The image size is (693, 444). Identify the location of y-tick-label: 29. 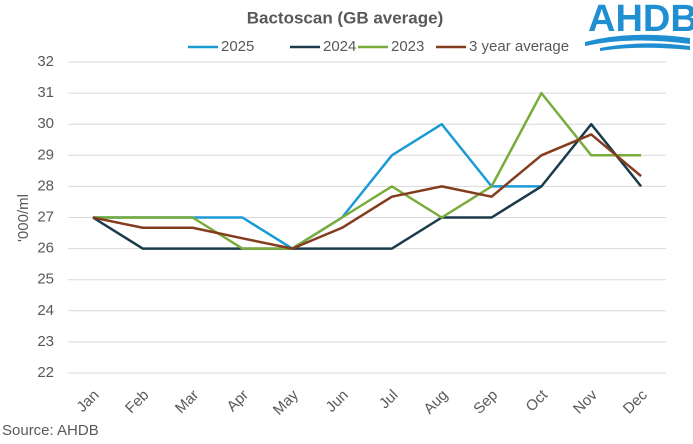
(45, 154).